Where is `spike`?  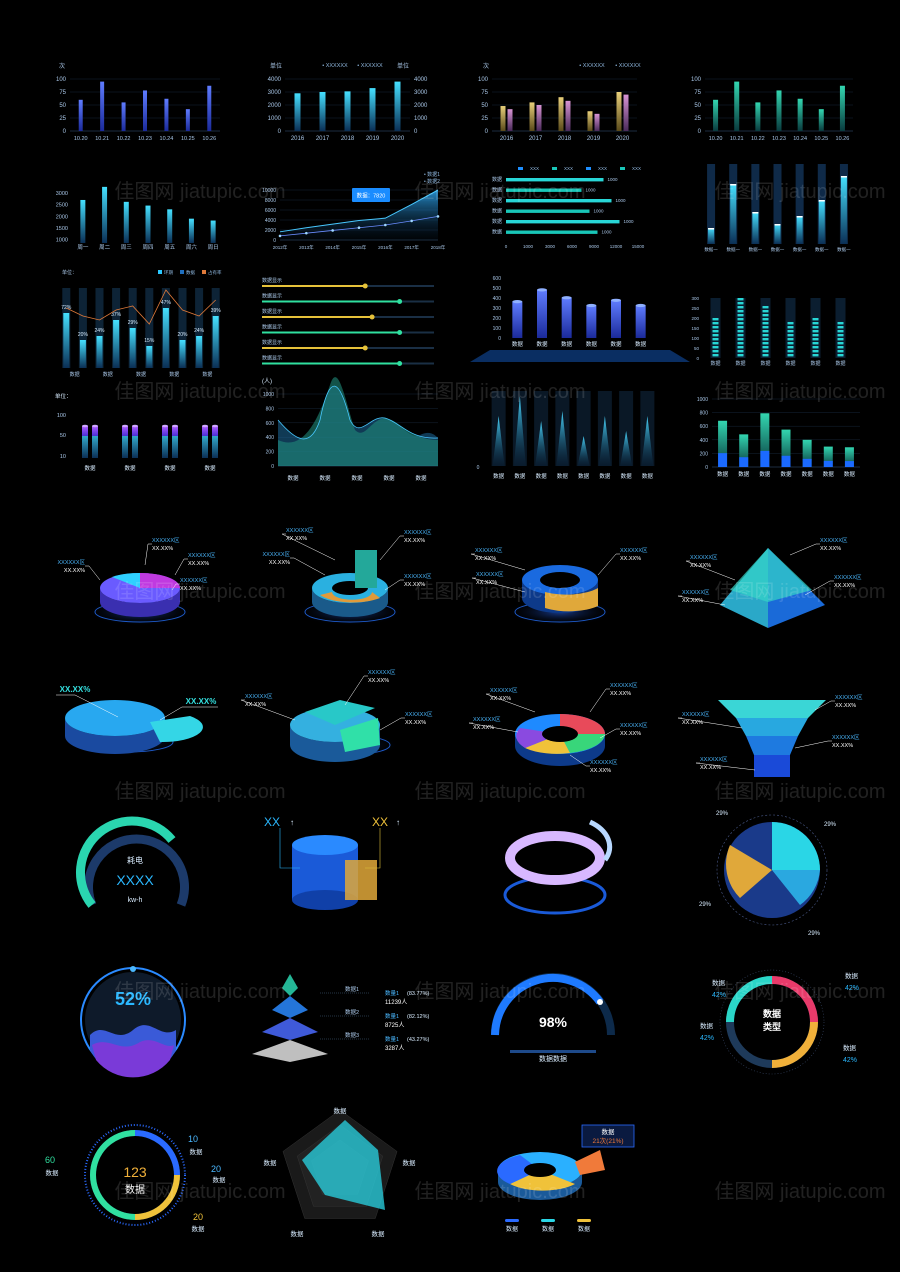
spike is located at coordinates (583, 451).